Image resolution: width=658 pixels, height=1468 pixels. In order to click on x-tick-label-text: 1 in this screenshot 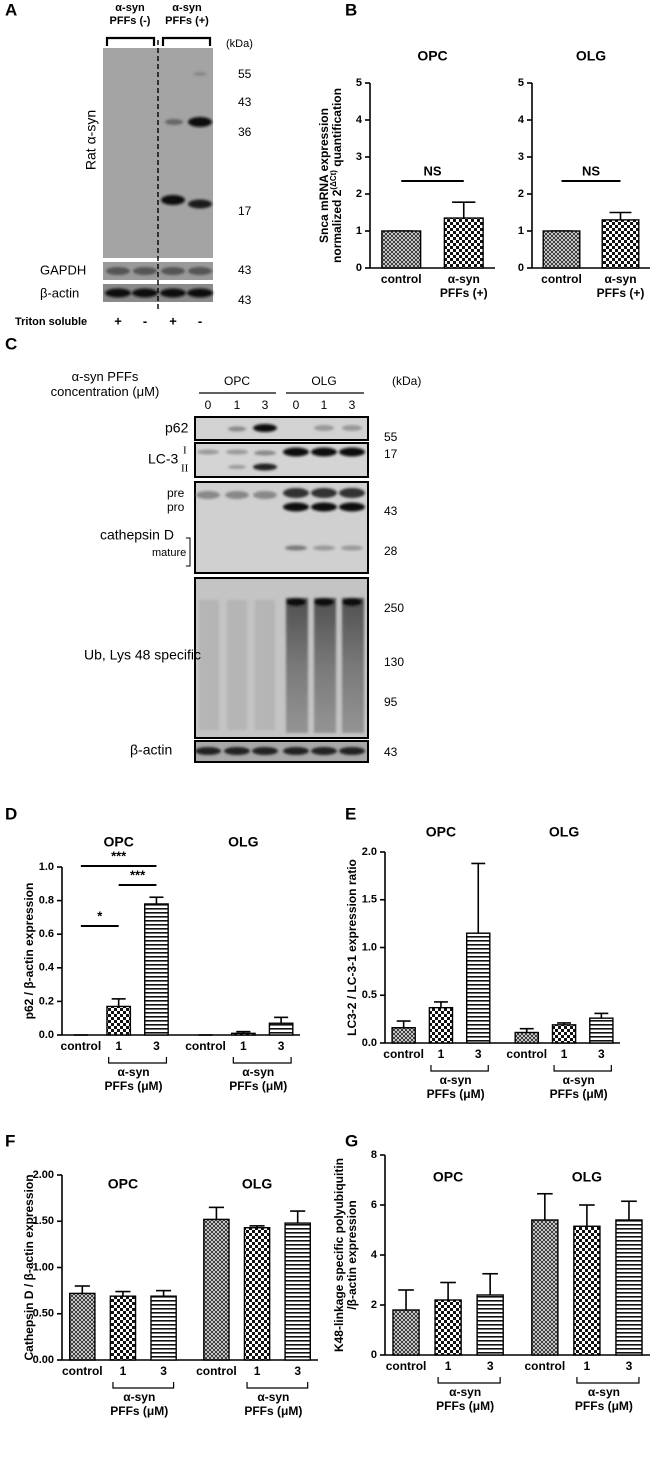, I will do `click(243, 1046)`.